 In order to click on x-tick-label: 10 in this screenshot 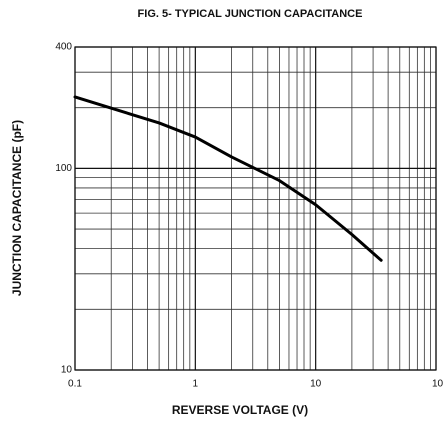, I will do `click(316, 384)`.